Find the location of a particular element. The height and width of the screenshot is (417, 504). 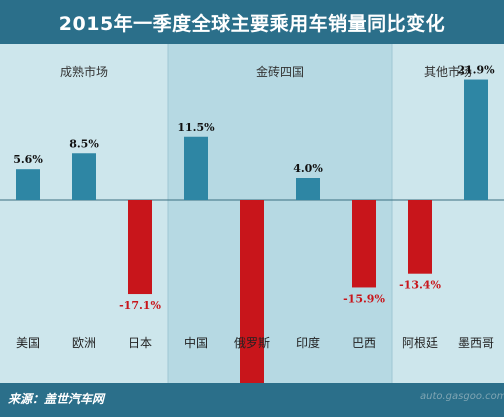

footer-bar is located at coordinates (252, 400).